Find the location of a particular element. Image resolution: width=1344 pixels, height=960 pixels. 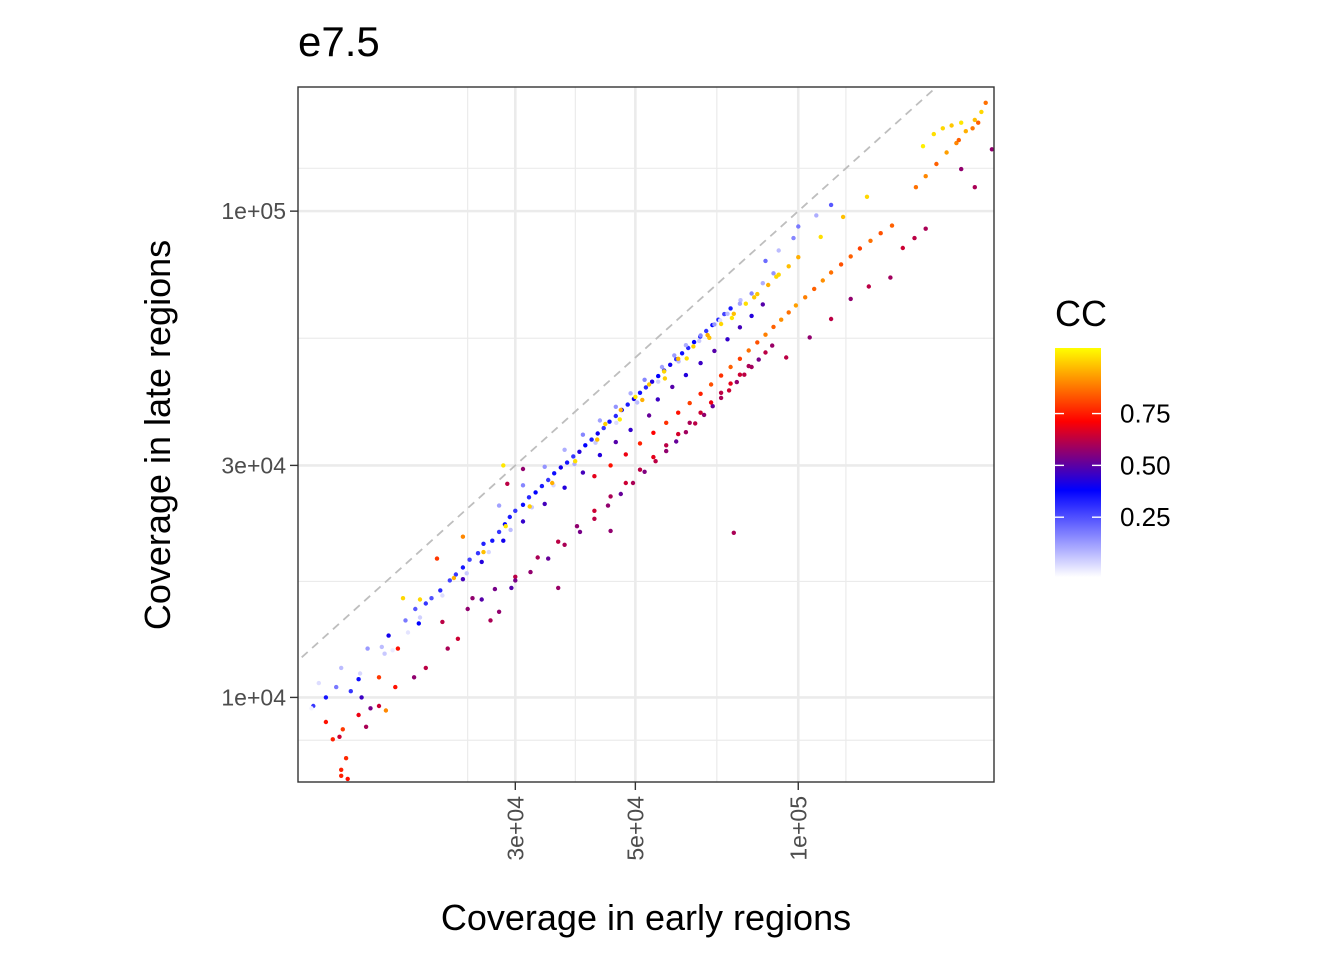

legend-title: CC is located at coordinates (1081, 313).